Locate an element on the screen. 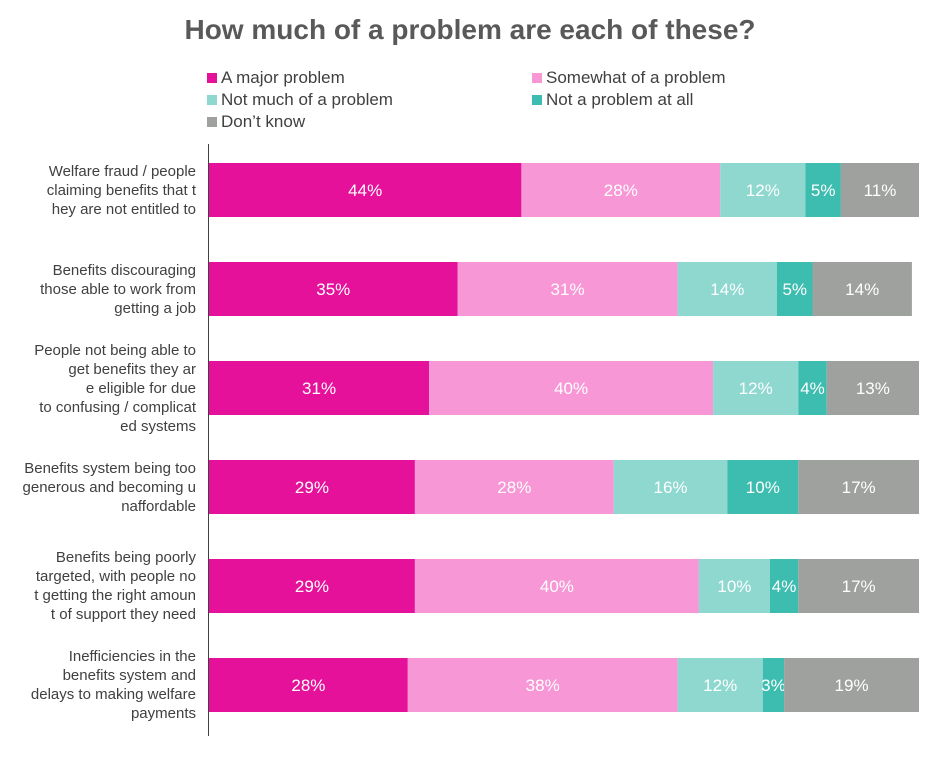  data-label-row5-series4: 19% is located at coordinates (852, 685).